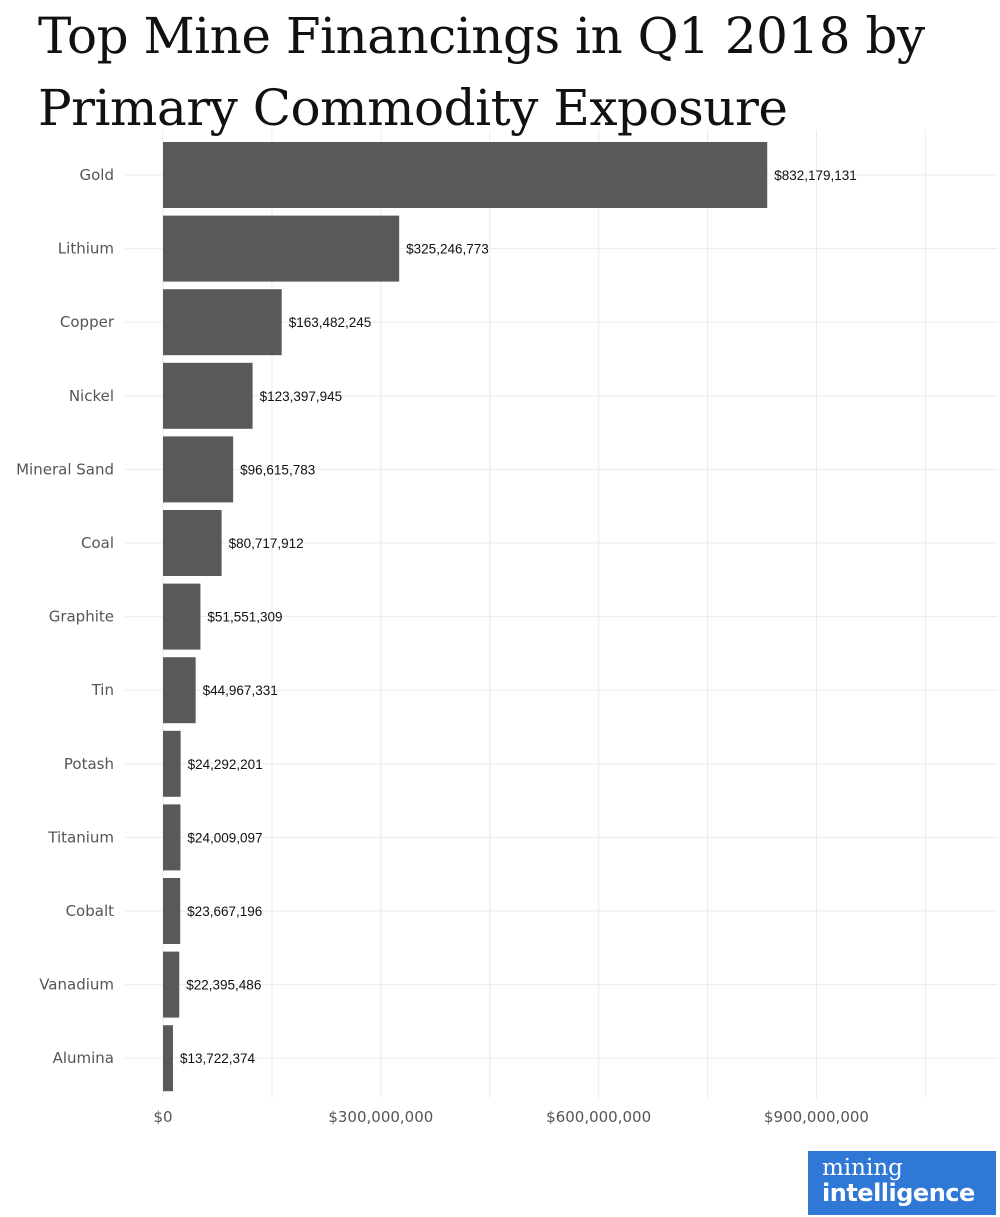 The height and width of the screenshot is (1217, 1000). What do you see at coordinates (89, 764) in the screenshot?
I see `category-label: Potash` at bounding box center [89, 764].